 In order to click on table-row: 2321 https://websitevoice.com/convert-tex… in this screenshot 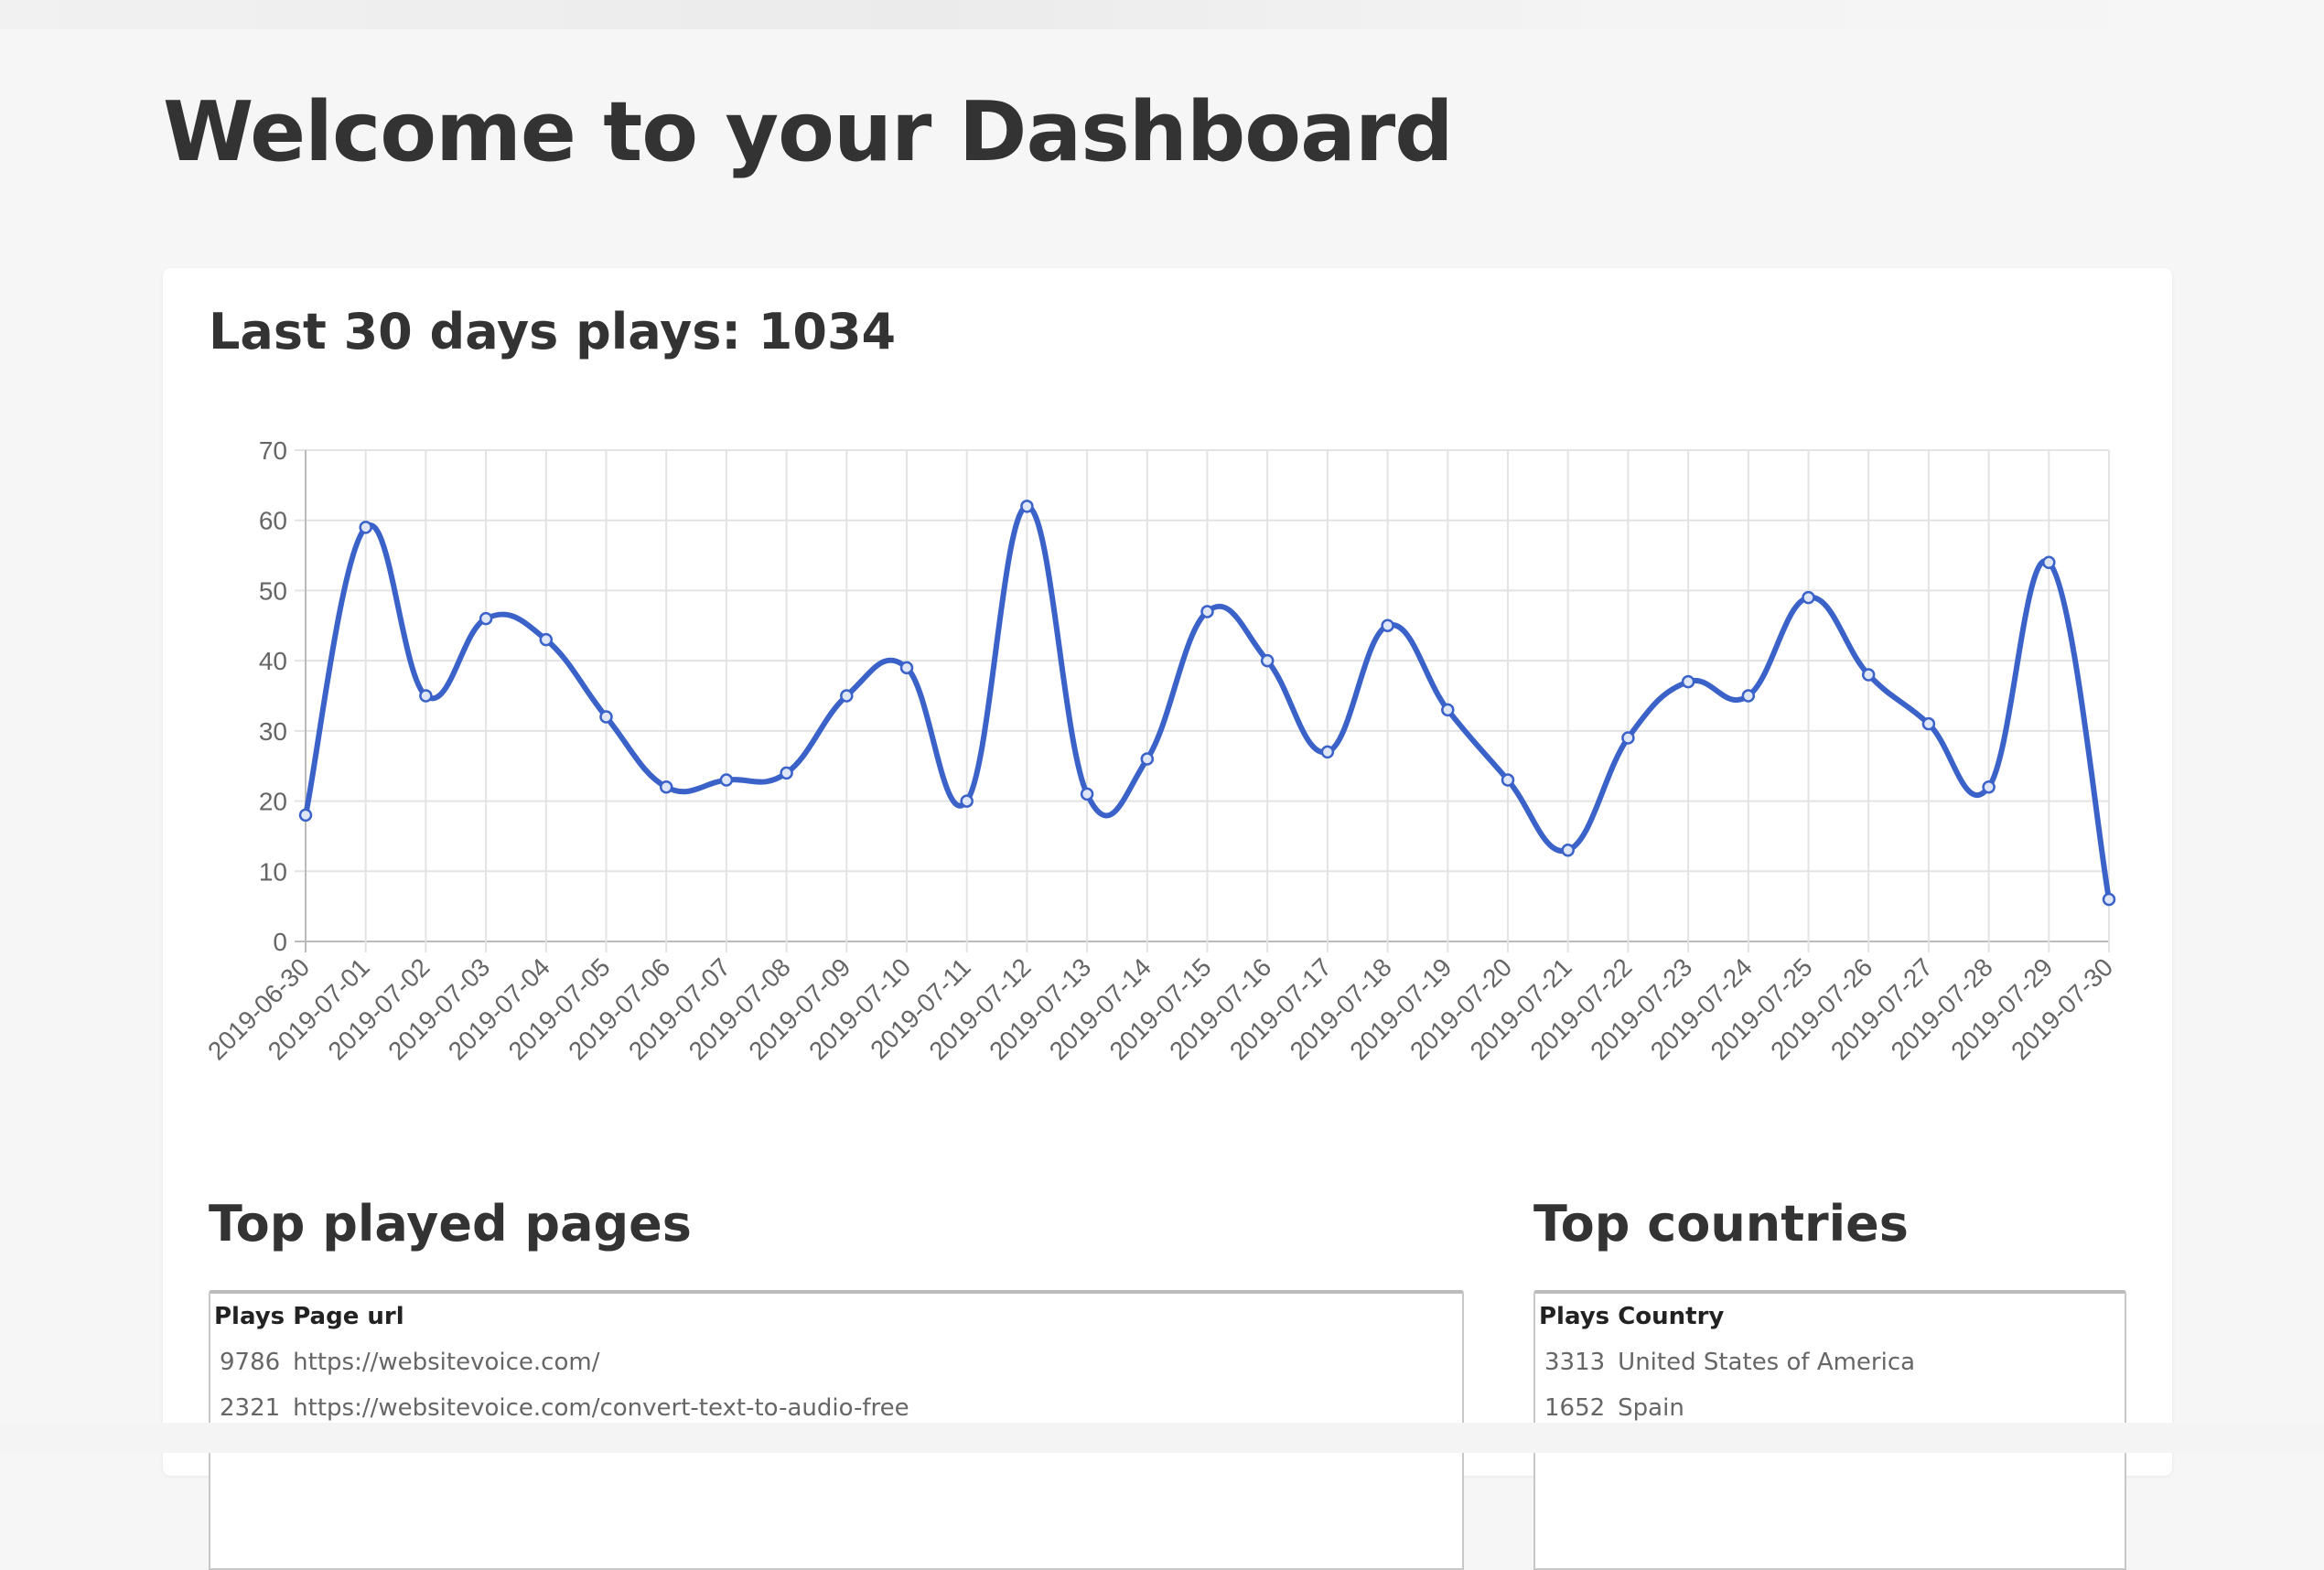, I will do `click(836, 1408)`.